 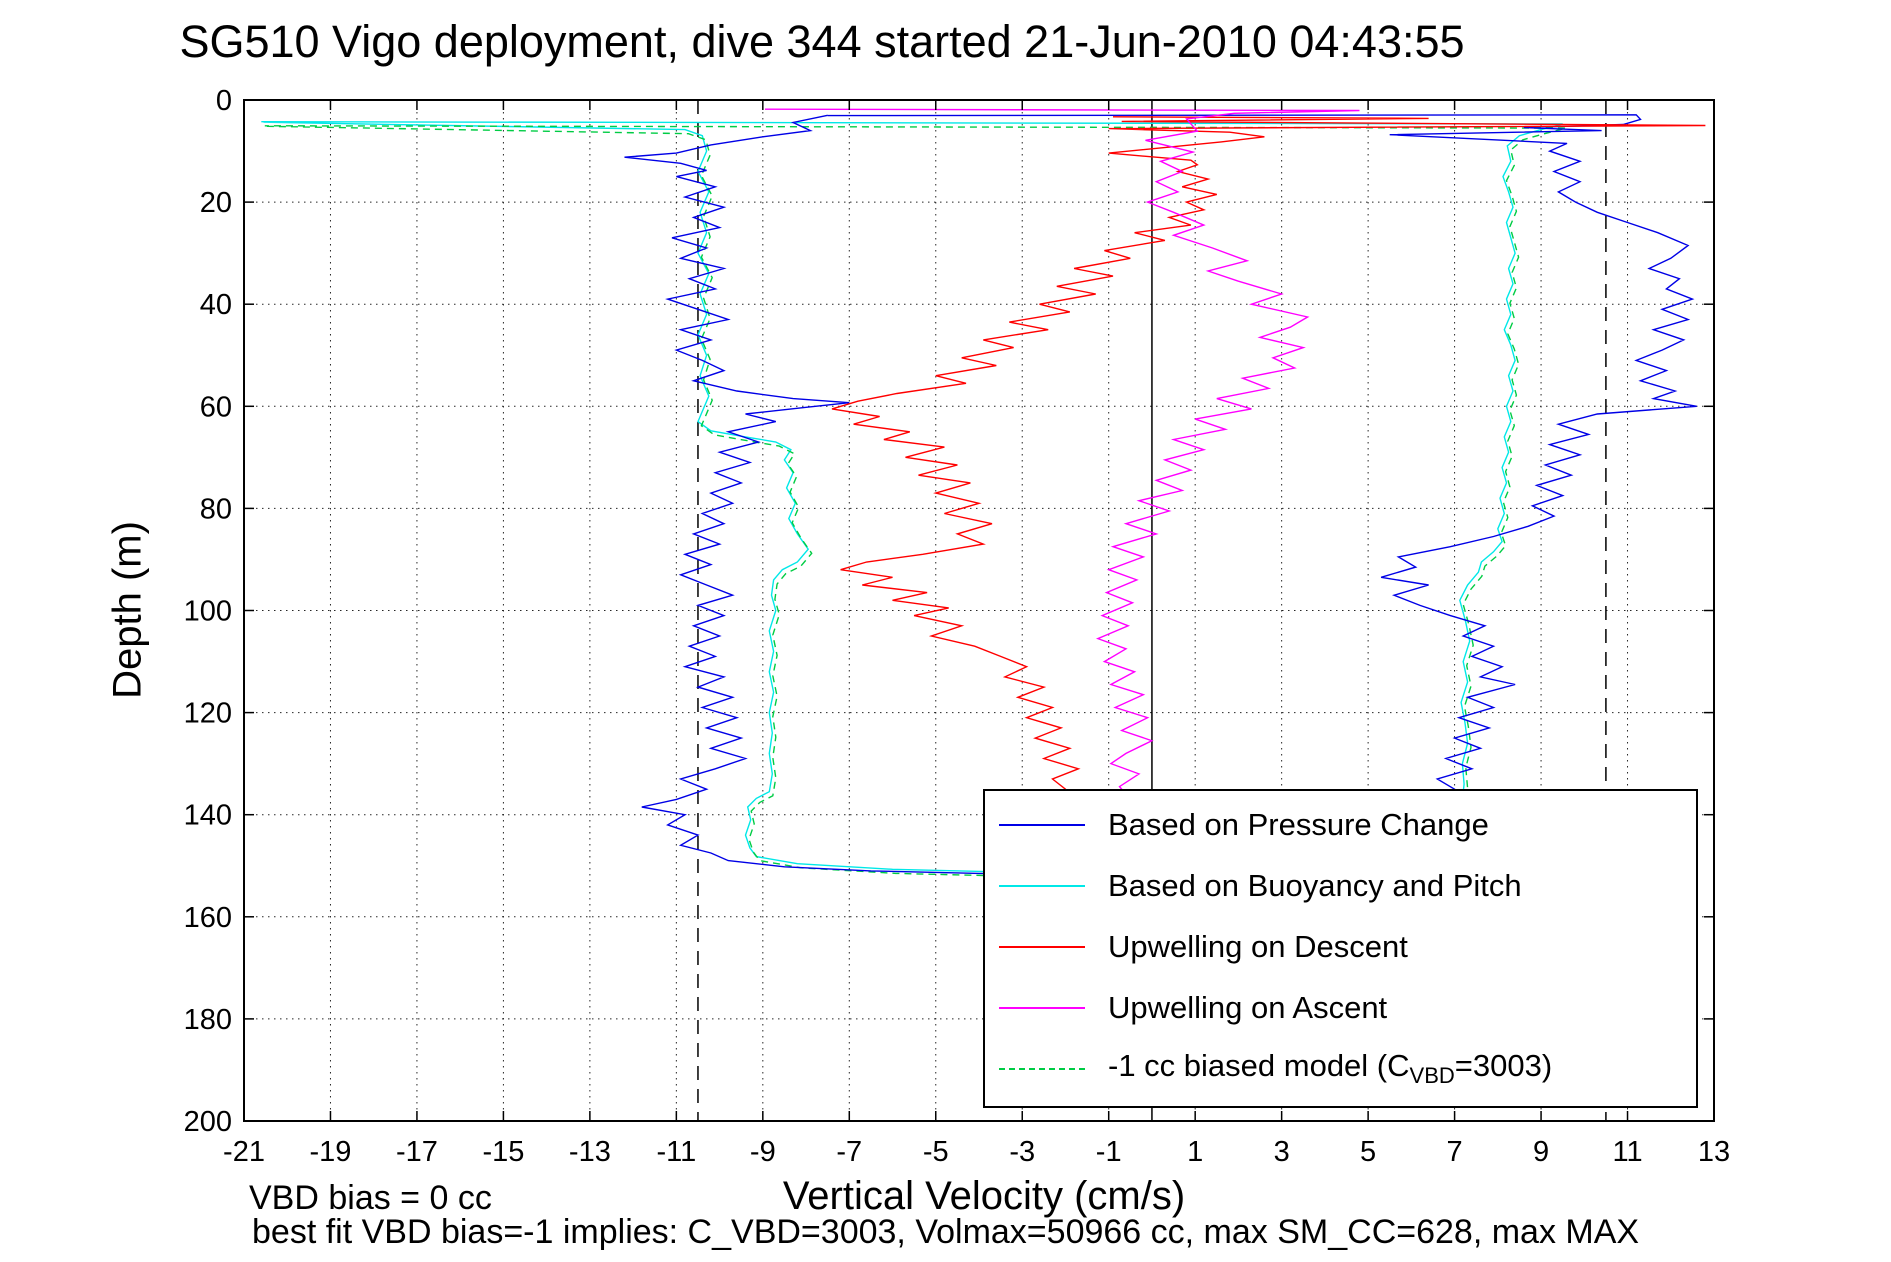 I want to click on y-tick-label: 0, so click(x=224, y=101).